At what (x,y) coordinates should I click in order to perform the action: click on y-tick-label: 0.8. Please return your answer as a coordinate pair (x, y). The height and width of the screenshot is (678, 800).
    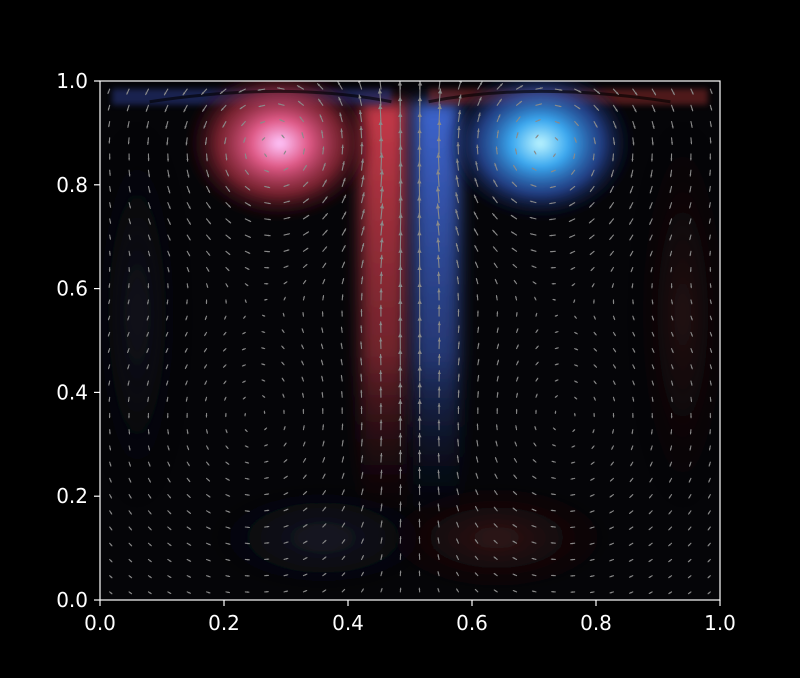
    Looking at the image, I should click on (72, 185).